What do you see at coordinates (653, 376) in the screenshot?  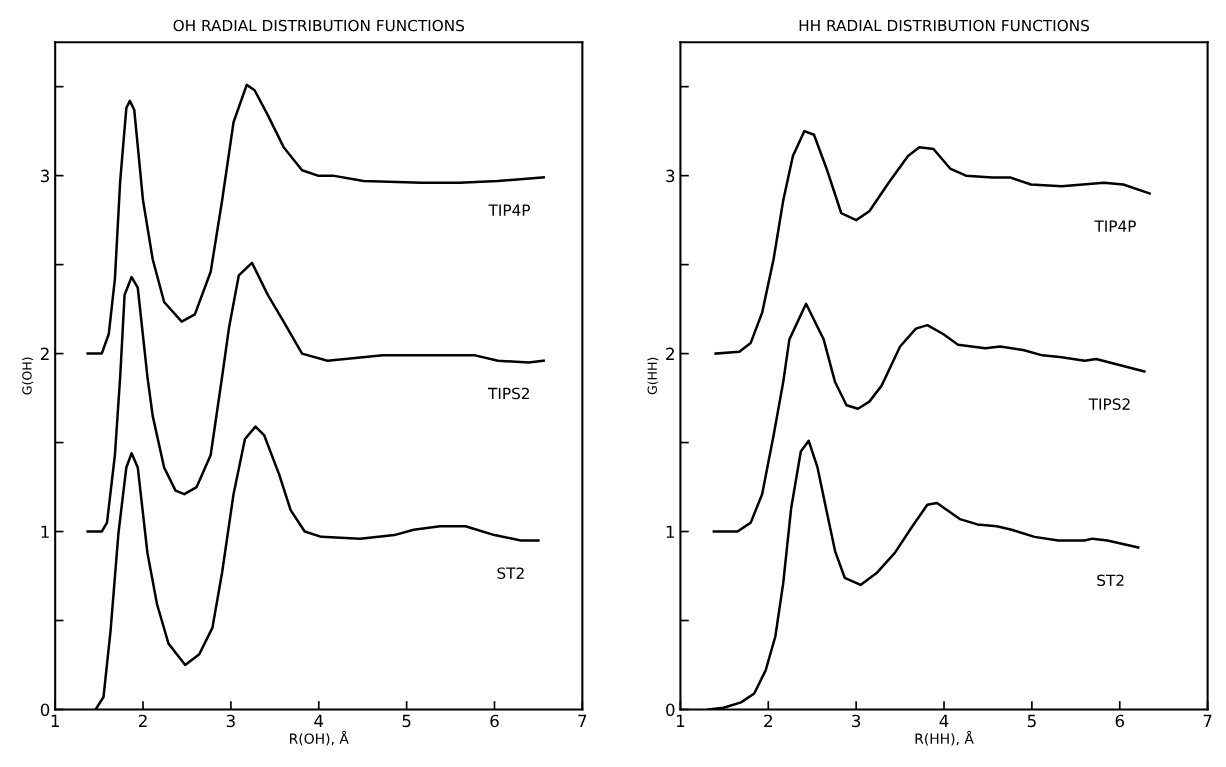 I see `y-axis-title: G(HH)` at bounding box center [653, 376].